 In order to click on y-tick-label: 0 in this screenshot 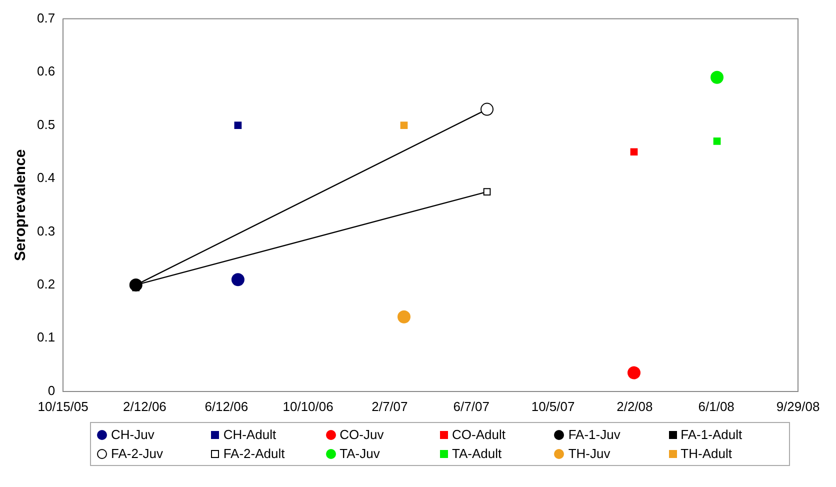, I will do `click(52, 390)`.